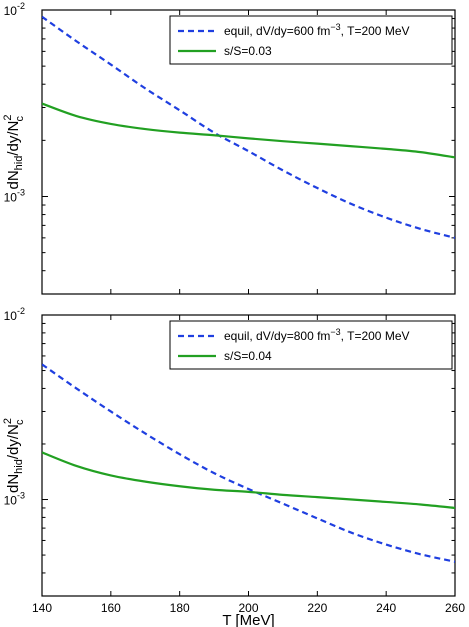 This screenshot has height=627, width=469. Describe the element at coordinates (248, 608) in the screenshot. I see `x-tick-label: 200` at that location.